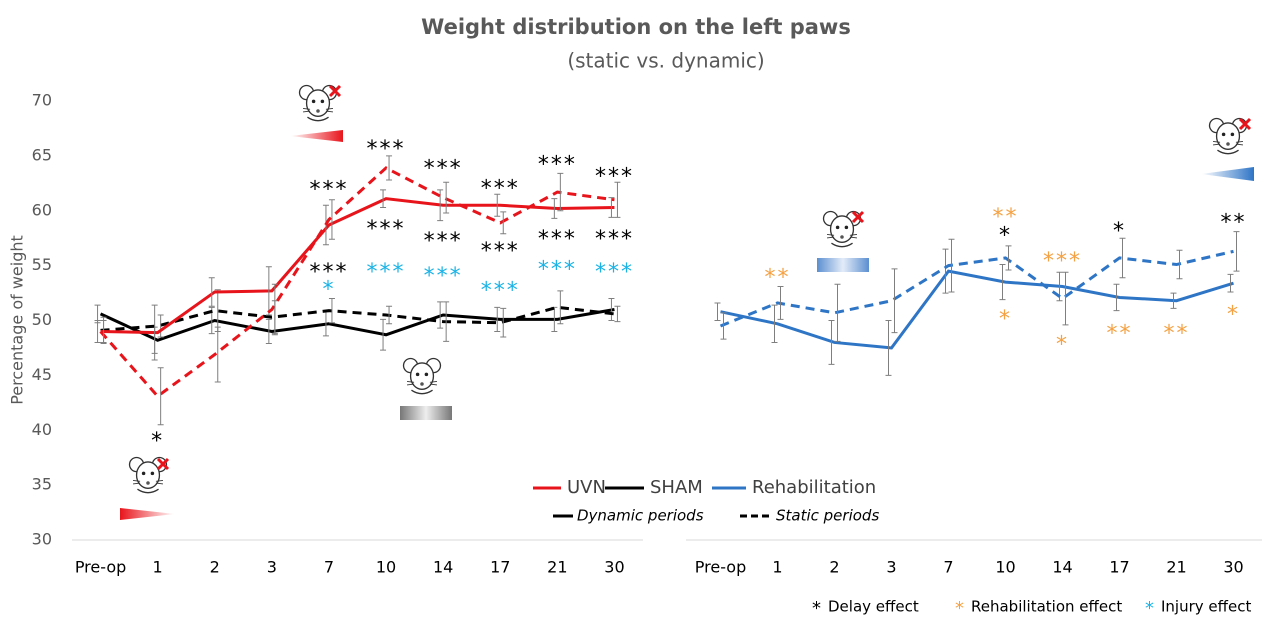 This screenshot has height=617, width=1273. What do you see at coordinates (42, 539) in the screenshot?
I see `y-tick-label: 30` at bounding box center [42, 539].